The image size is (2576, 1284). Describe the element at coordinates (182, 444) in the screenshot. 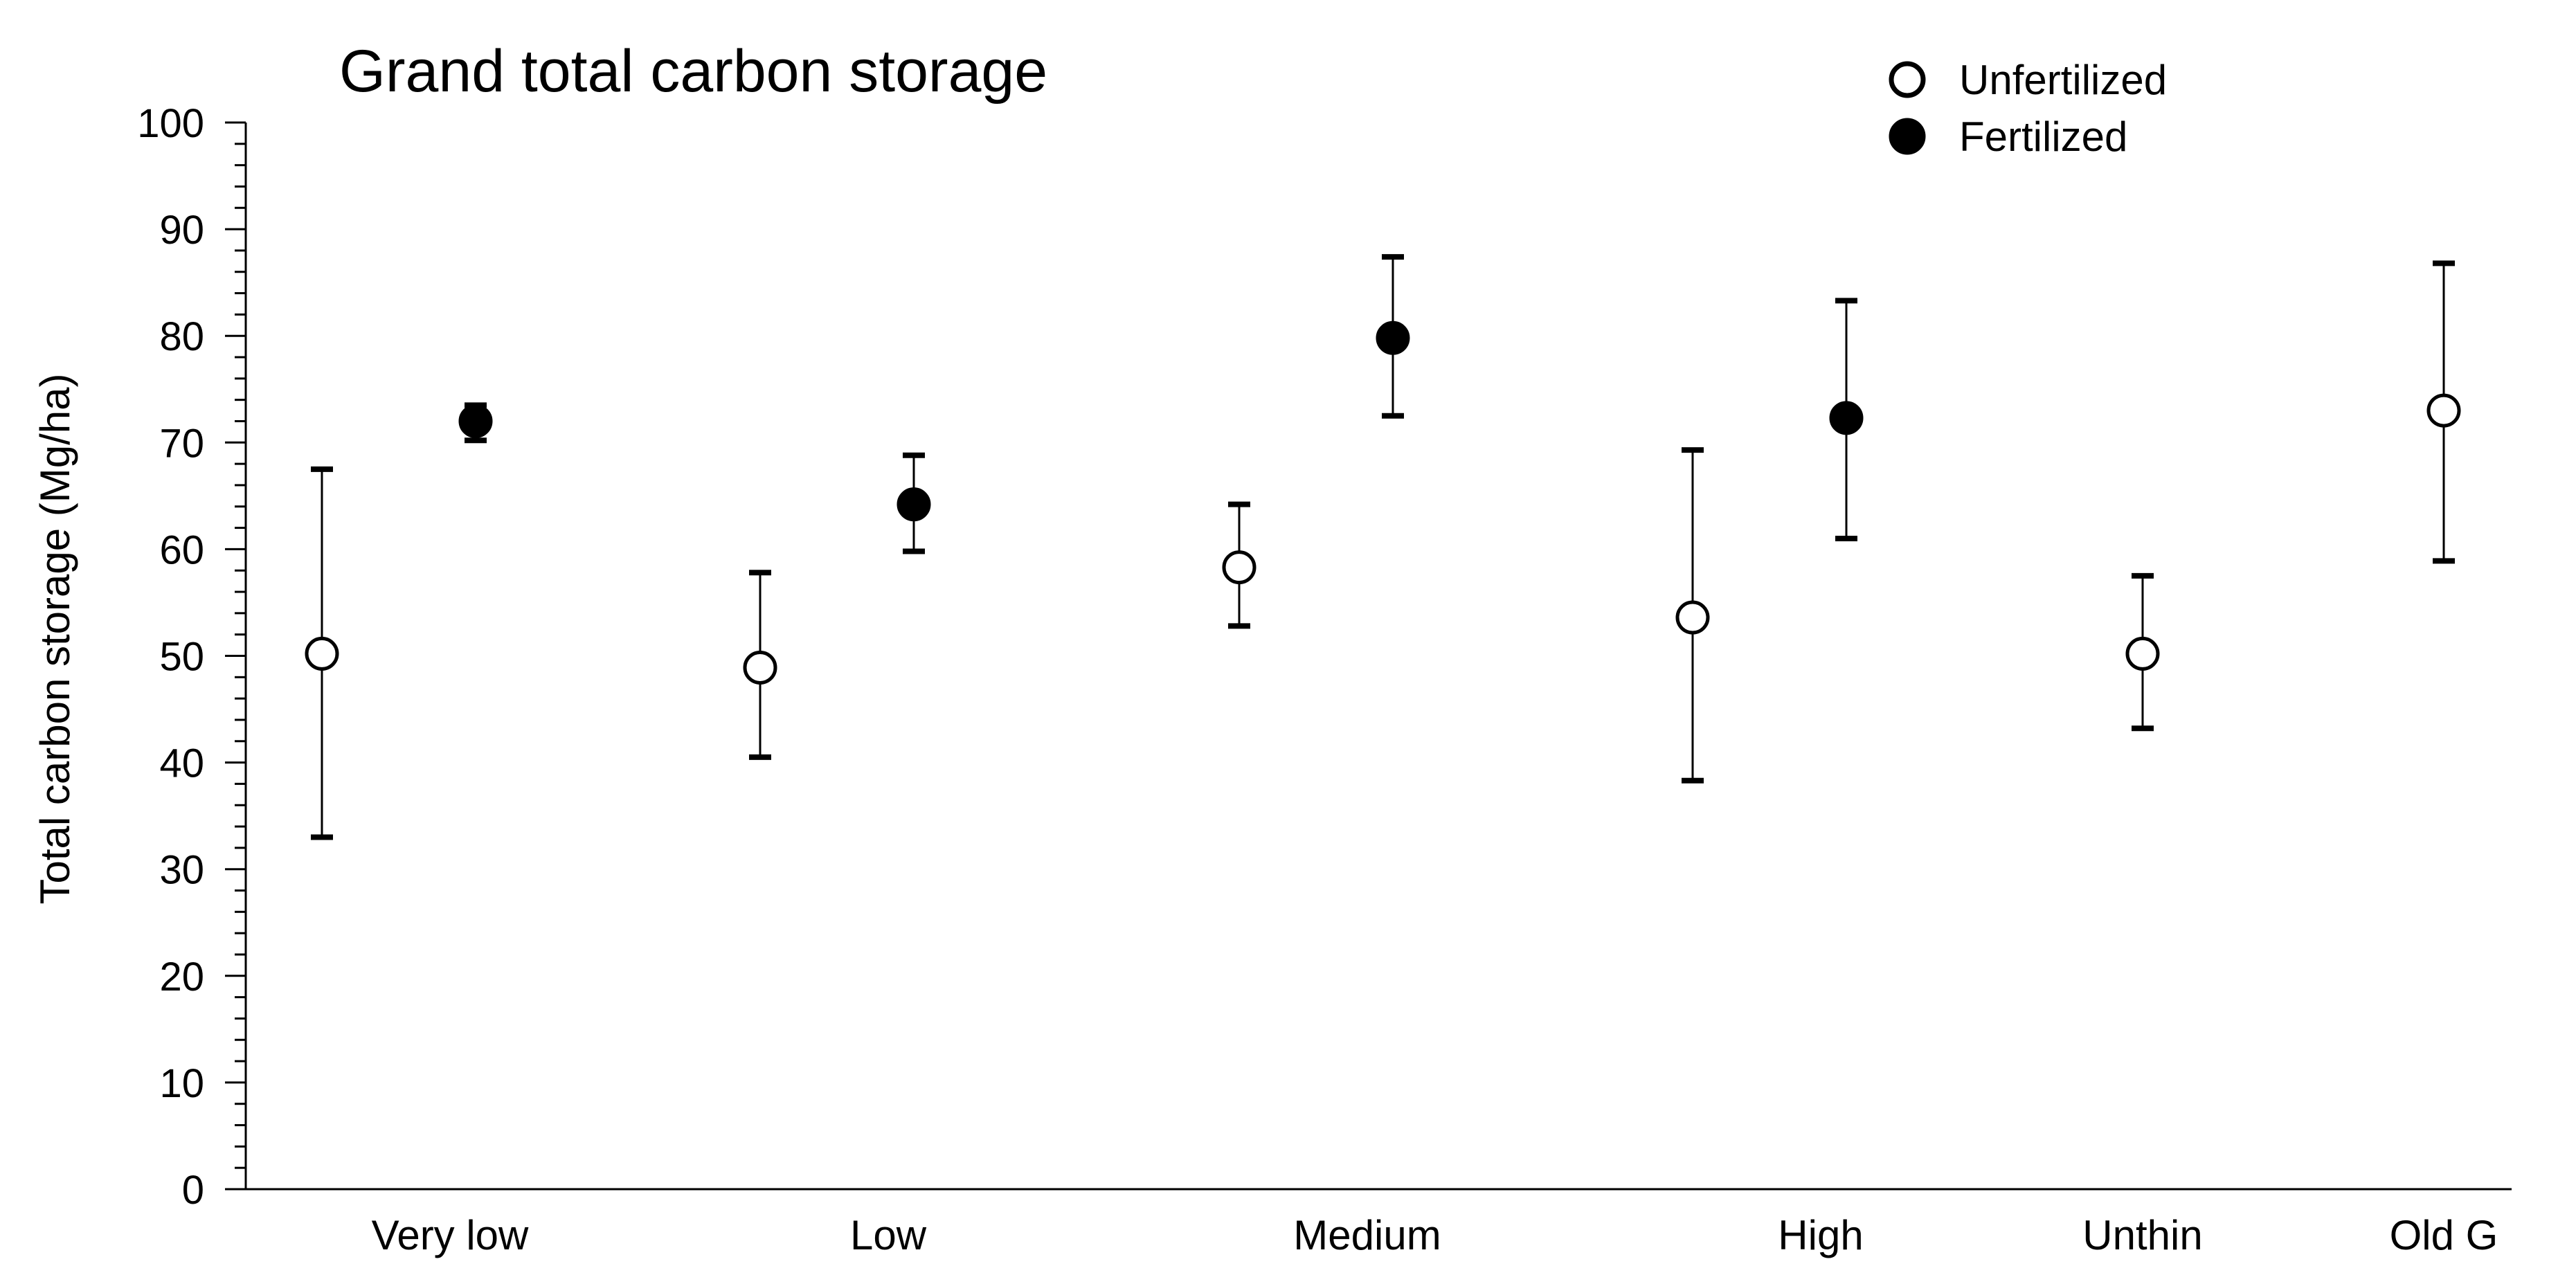

I see `y-tick-label: 70` at that location.